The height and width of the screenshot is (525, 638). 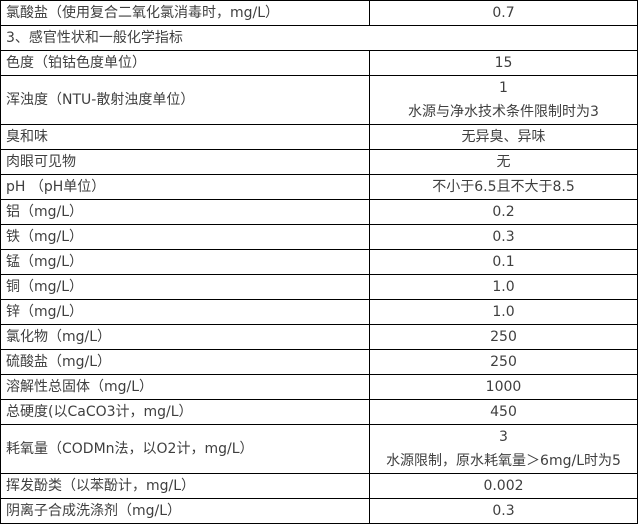 What do you see at coordinates (185, 162) in the screenshot?
I see `indicator-label: 肉眼可见物` at bounding box center [185, 162].